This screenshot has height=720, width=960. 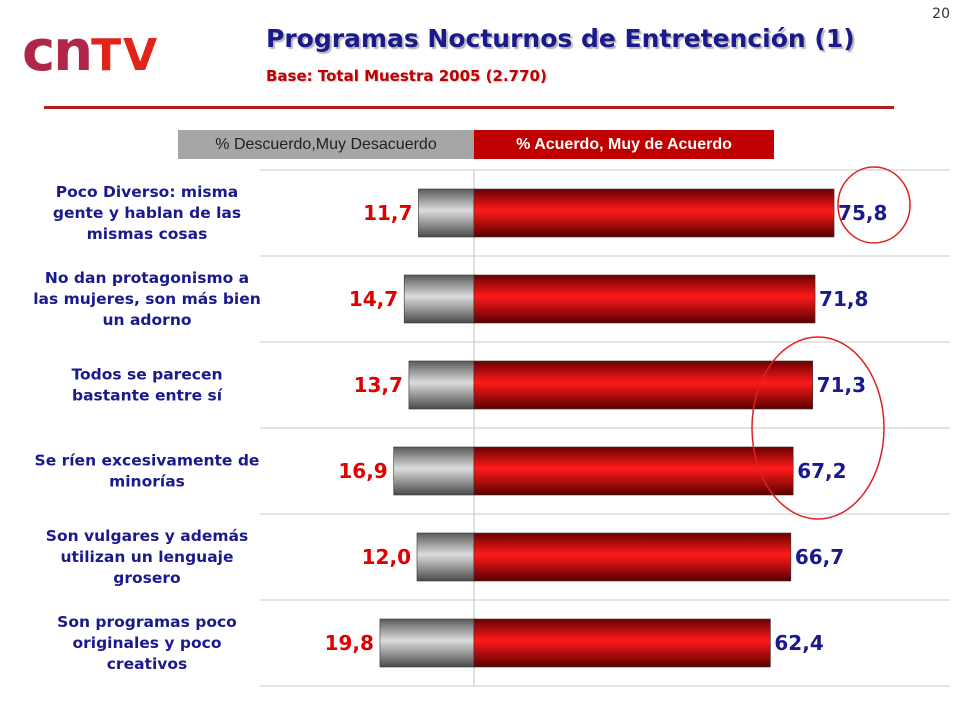 What do you see at coordinates (406, 76) in the screenshot?
I see `chart-subtitle: Base: Total Muestra 2005 (2.770)` at bounding box center [406, 76].